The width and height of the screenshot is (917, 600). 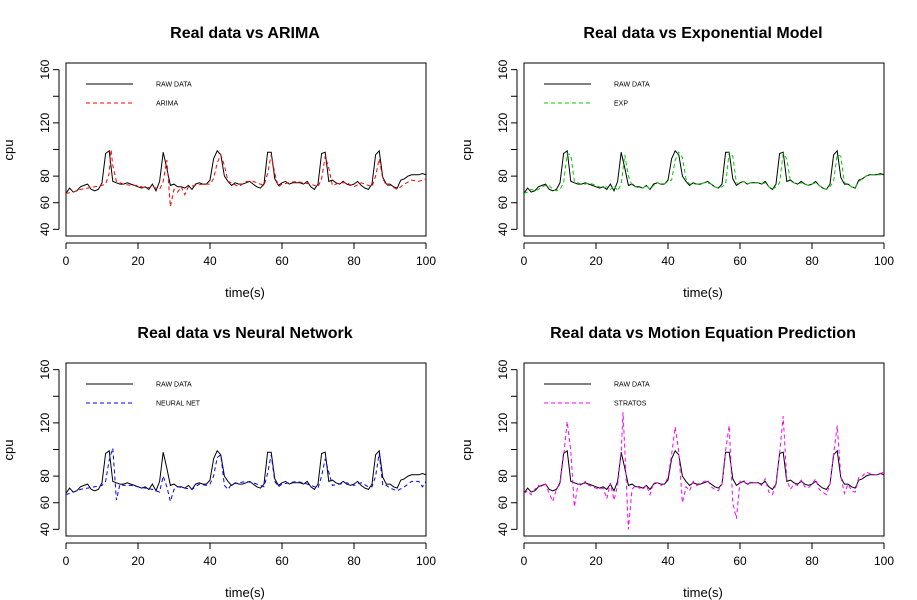 What do you see at coordinates (621, 104) in the screenshot?
I see `legend-label: EXP` at bounding box center [621, 104].